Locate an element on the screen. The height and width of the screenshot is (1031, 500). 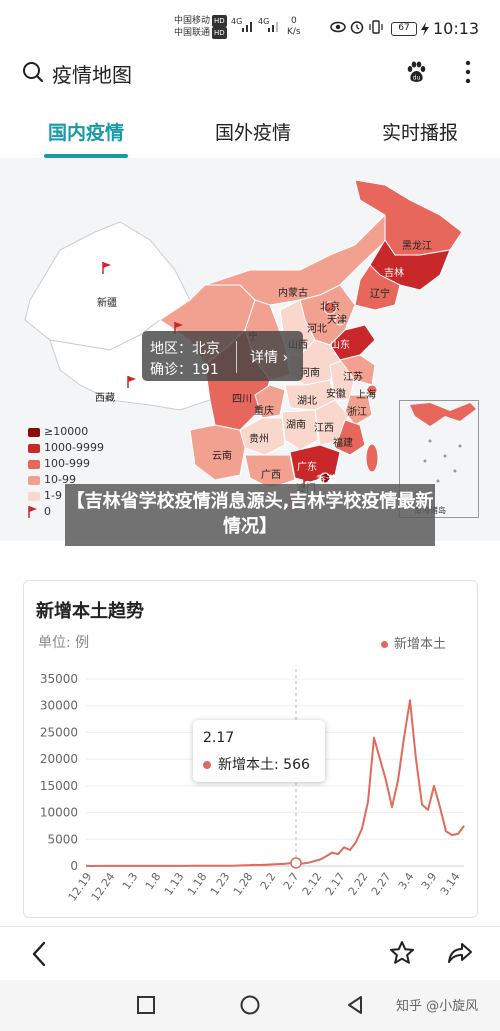
legend-series-name: 新增本土 is located at coordinates (420, 644).